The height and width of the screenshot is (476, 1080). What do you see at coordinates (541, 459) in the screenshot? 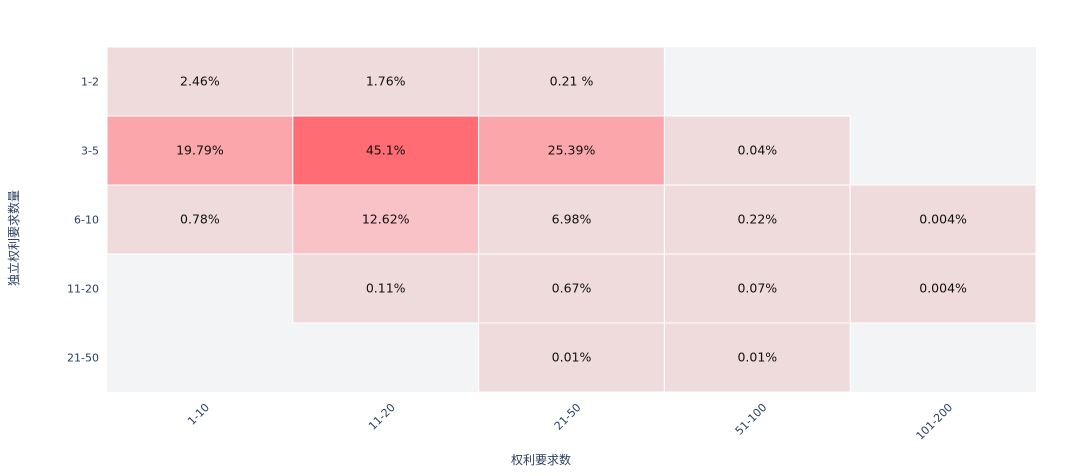
I see `x-axis-title: 权利要求数` at bounding box center [541, 459].